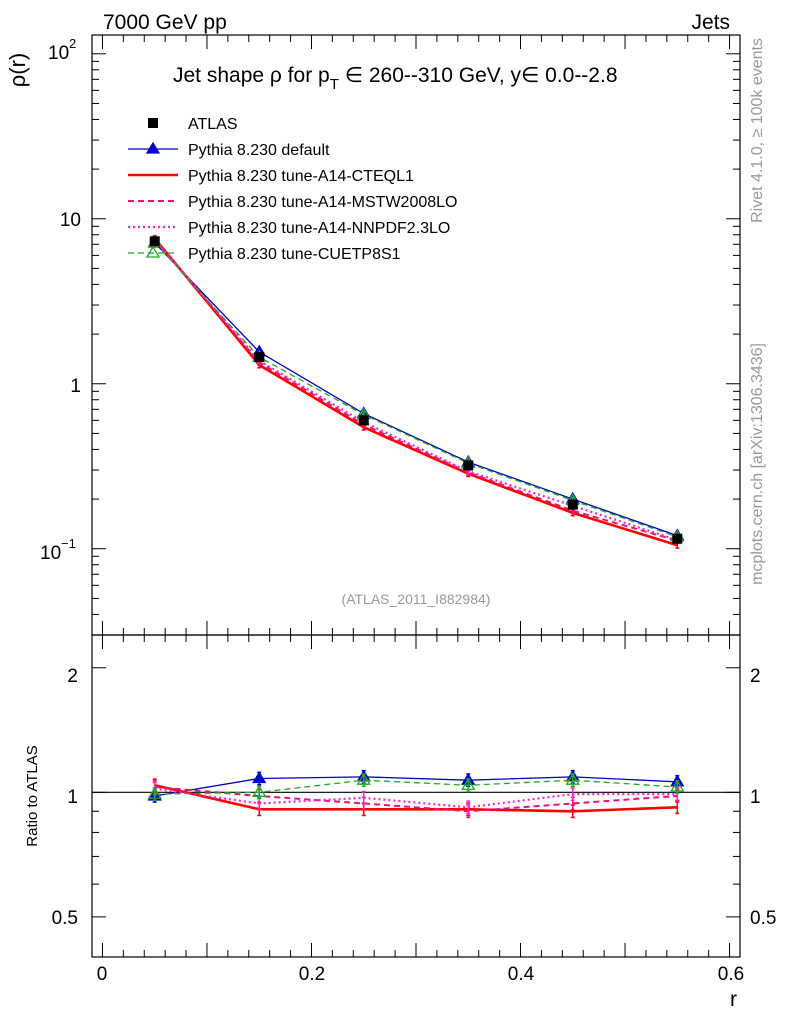 This screenshot has width=786, height=1024. Describe the element at coordinates (731, 974) in the screenshot. I see `xtick-06: 0.6` at that location.